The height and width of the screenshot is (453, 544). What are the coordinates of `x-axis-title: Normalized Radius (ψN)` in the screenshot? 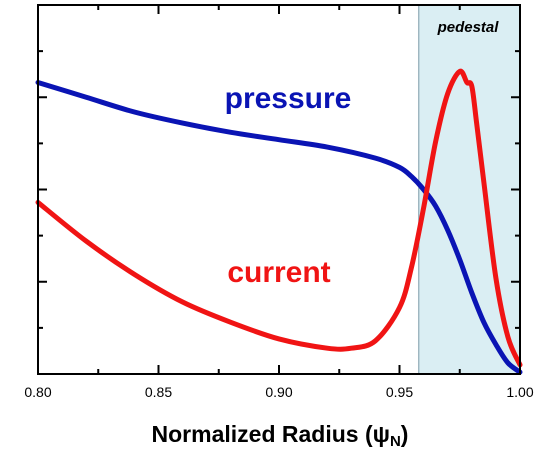 It's located at (280, 435).